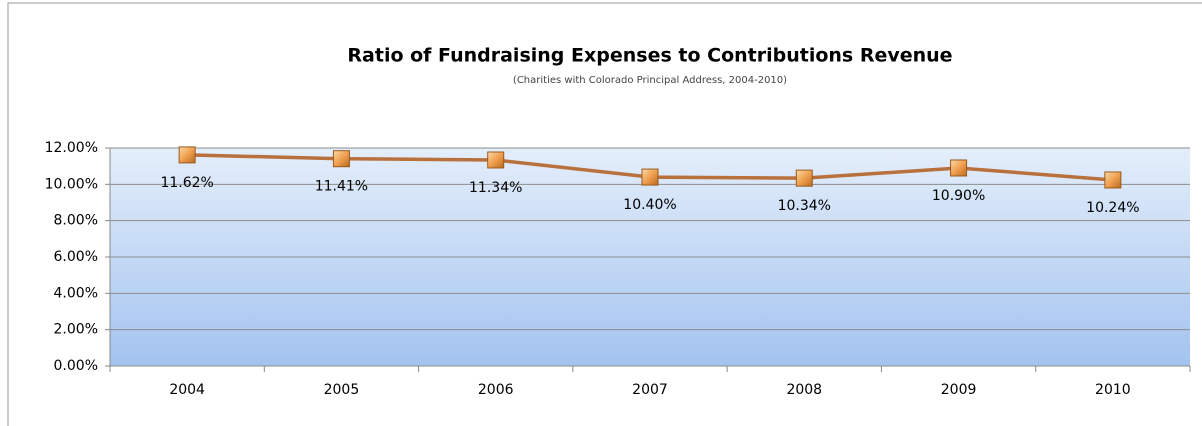  Describe the element at coordinates (76, 221) in the screenshot. I see `y-tick-label: 8.00%` at that location.